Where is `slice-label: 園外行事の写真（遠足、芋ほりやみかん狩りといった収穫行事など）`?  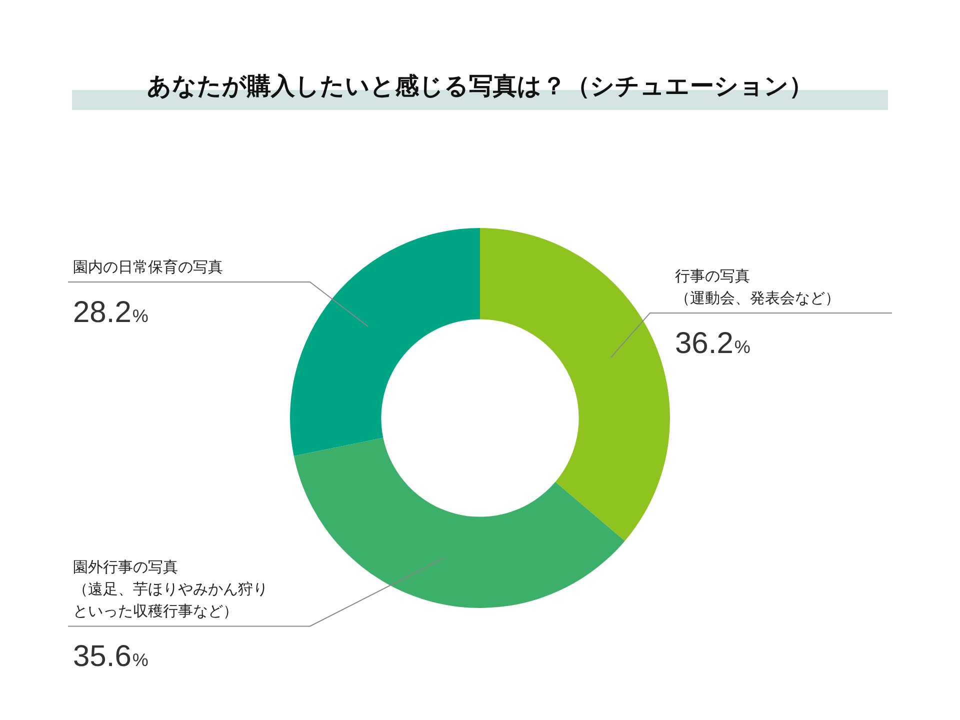
slice-label: 園外行事の写真（遠足、芋ほりやみかん狩りといった収穫行事など） is located at coordinates (170, 589).